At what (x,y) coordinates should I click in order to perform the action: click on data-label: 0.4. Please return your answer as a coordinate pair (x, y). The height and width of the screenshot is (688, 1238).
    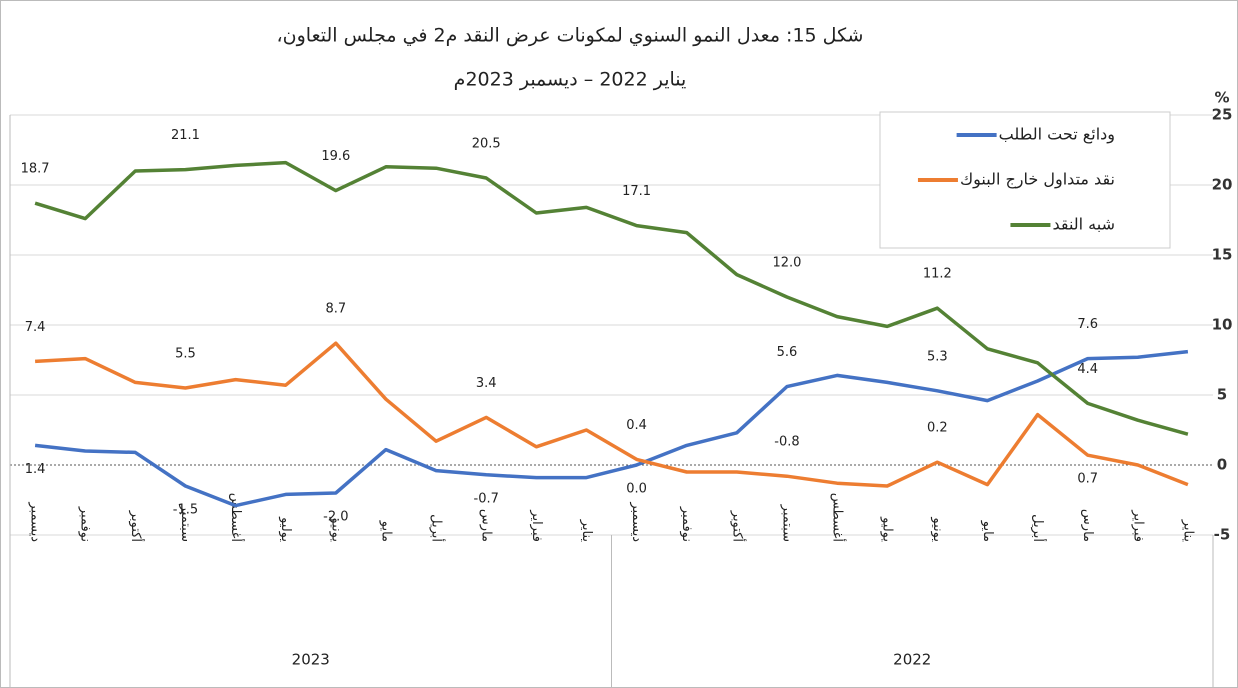
    Looking at the image, I should click on (636, 425).